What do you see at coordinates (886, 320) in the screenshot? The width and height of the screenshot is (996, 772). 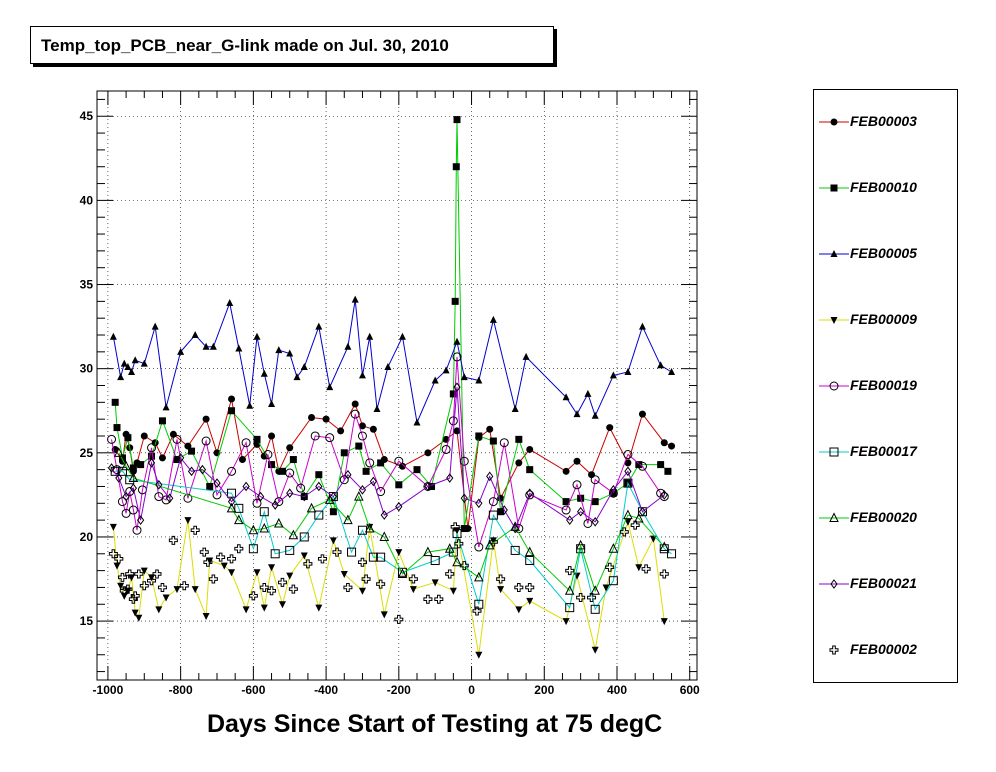 I see `legend-item-FEB00009: FEB00009` at bounding box center [886, 320].